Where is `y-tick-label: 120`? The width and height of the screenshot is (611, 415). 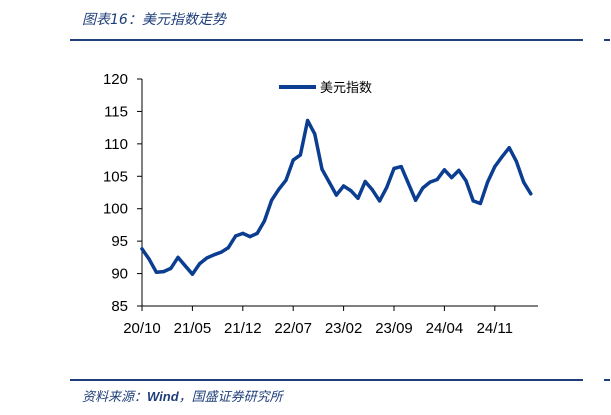 y-tick-label: 120 is located at coordinates (115, 79).